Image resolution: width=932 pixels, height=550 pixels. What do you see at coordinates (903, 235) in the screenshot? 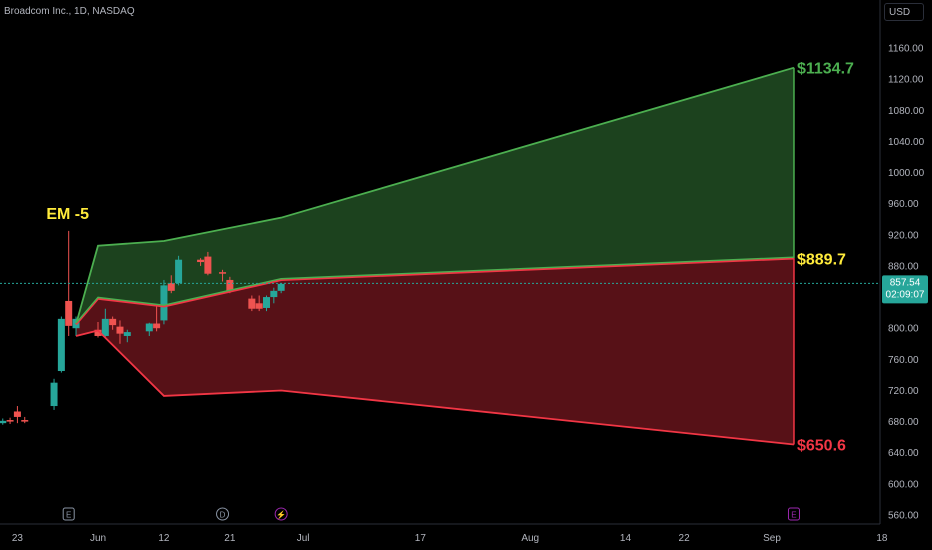
I see `price-tick-label: 920.00` at bounding box center [903, 235].